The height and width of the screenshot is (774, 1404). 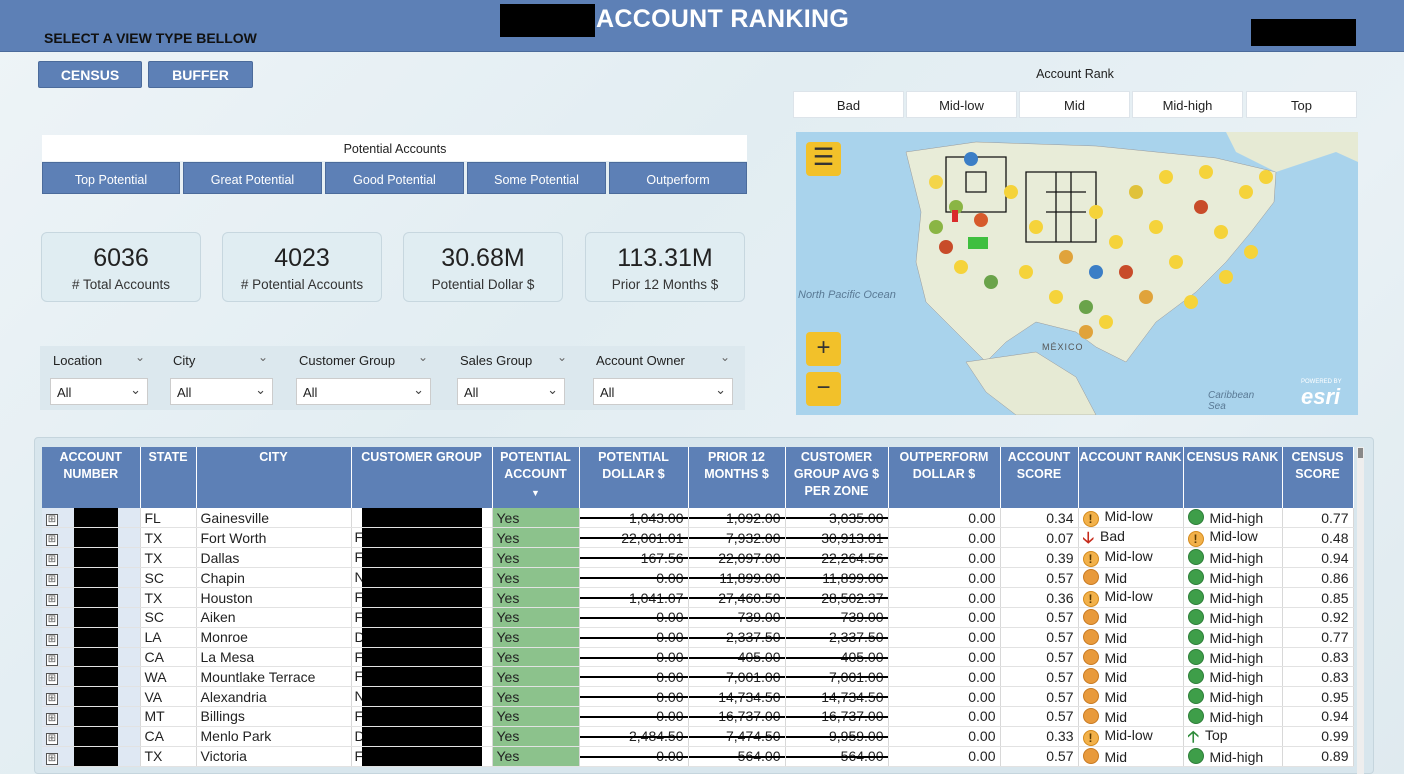 What do you see at coordinates (1112, 536) in the screenshot?
I see `rank-text: Bad` at bounding box center [1112, 536].